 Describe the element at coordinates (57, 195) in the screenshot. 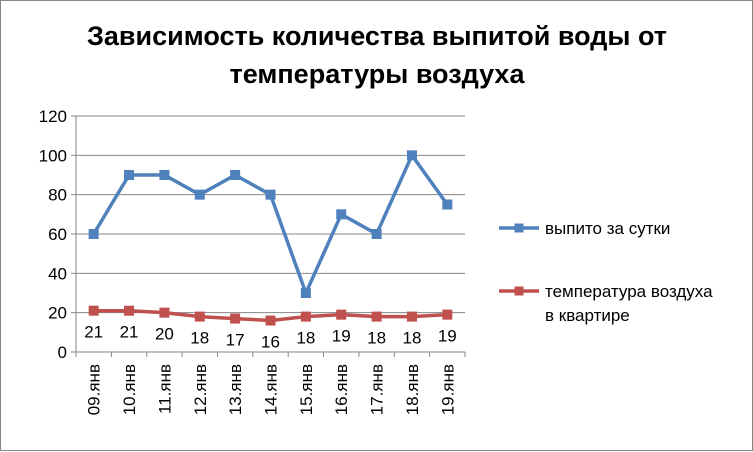

I see `y-tick-label: 80` at that location.